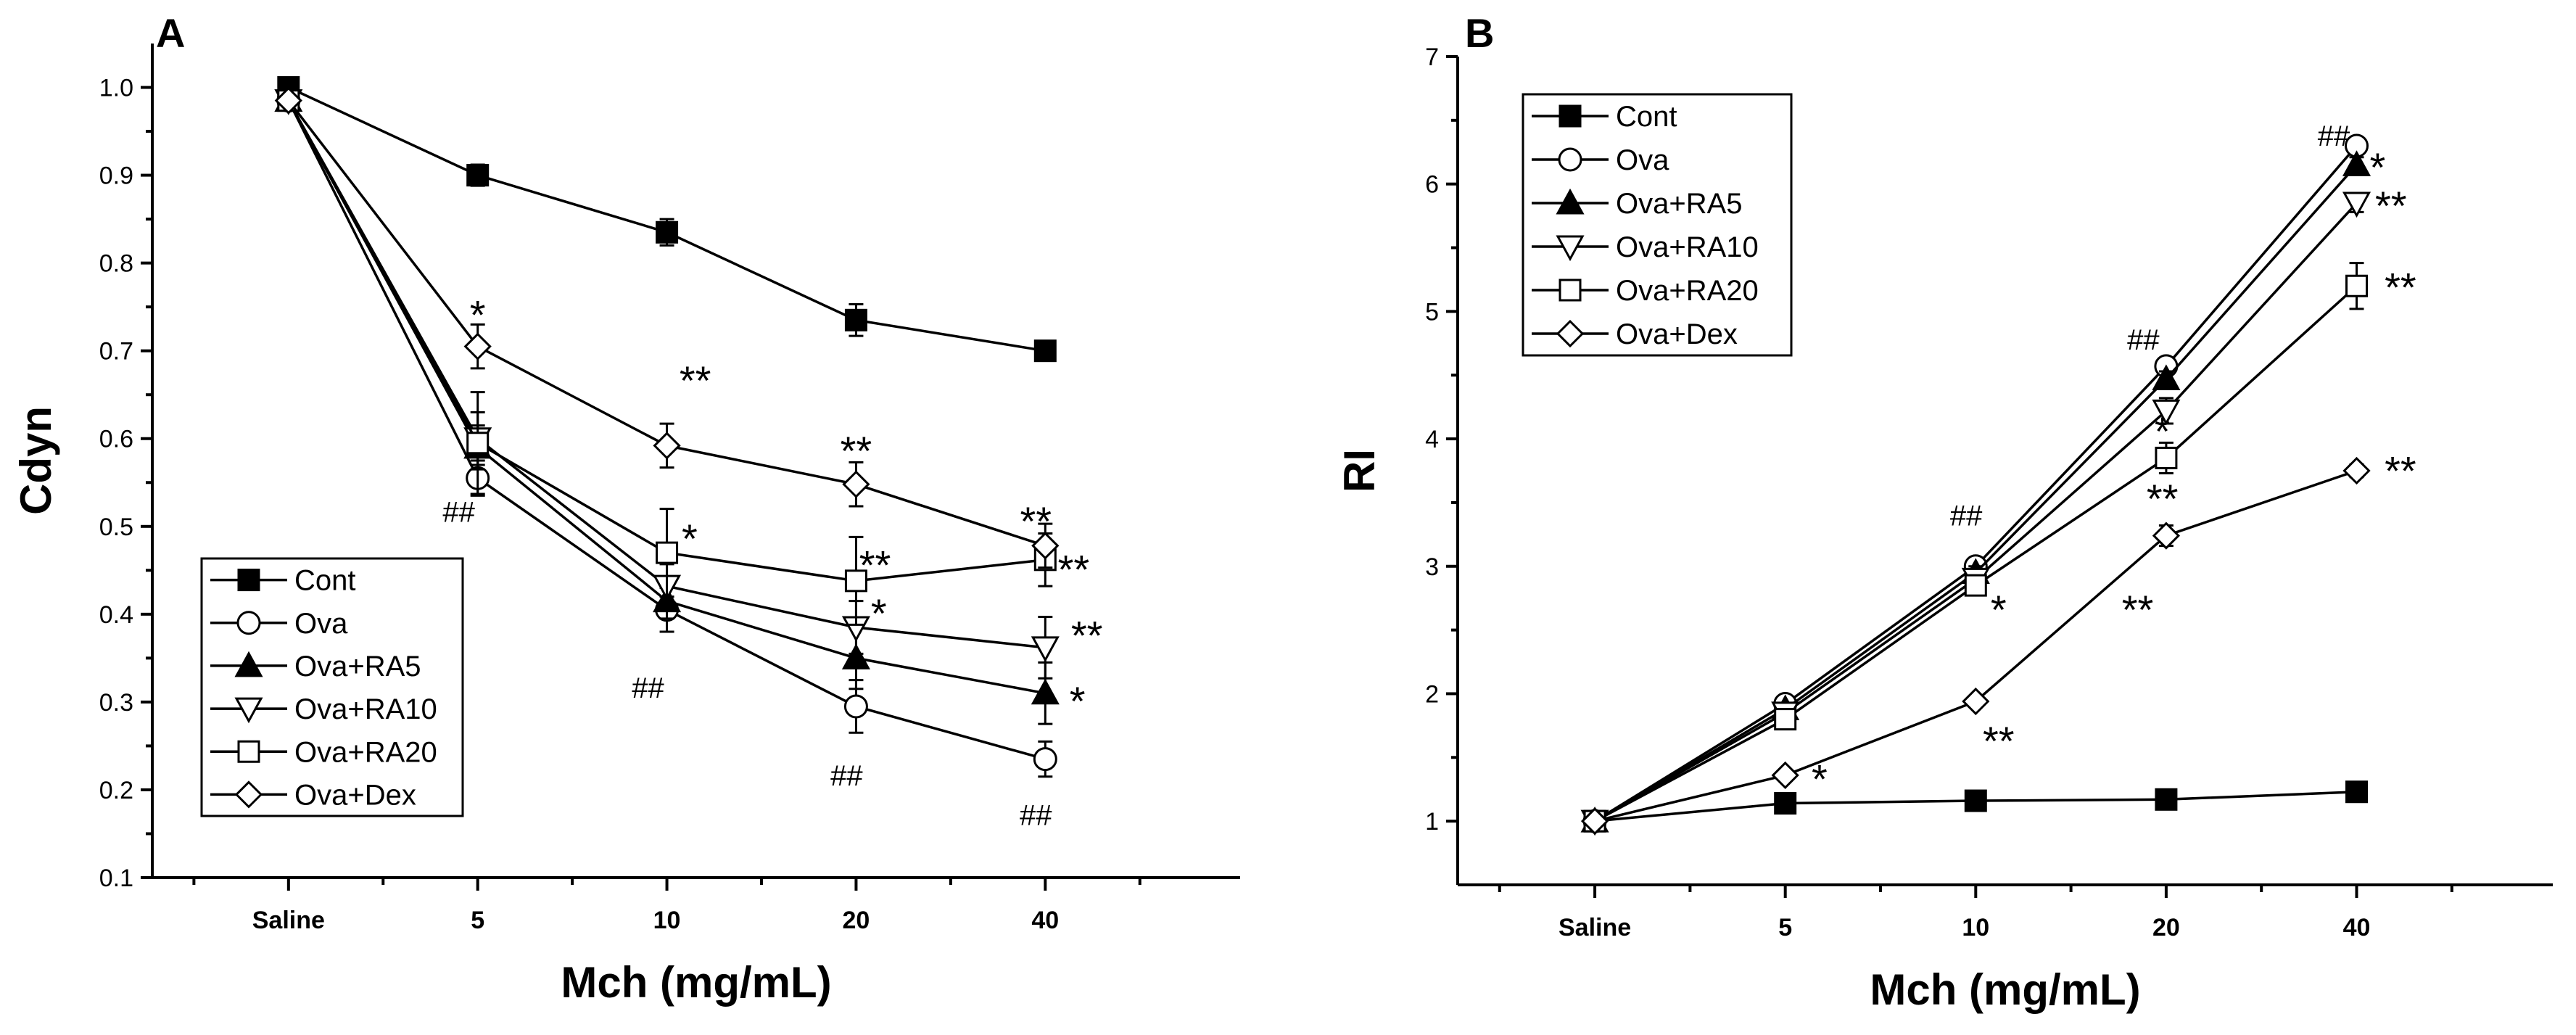 This screenshot has height=1035, width=2576. Describe the element at coordinates (1359, 471) in the screenshot. I see `y-axis-title: RI` at that location.